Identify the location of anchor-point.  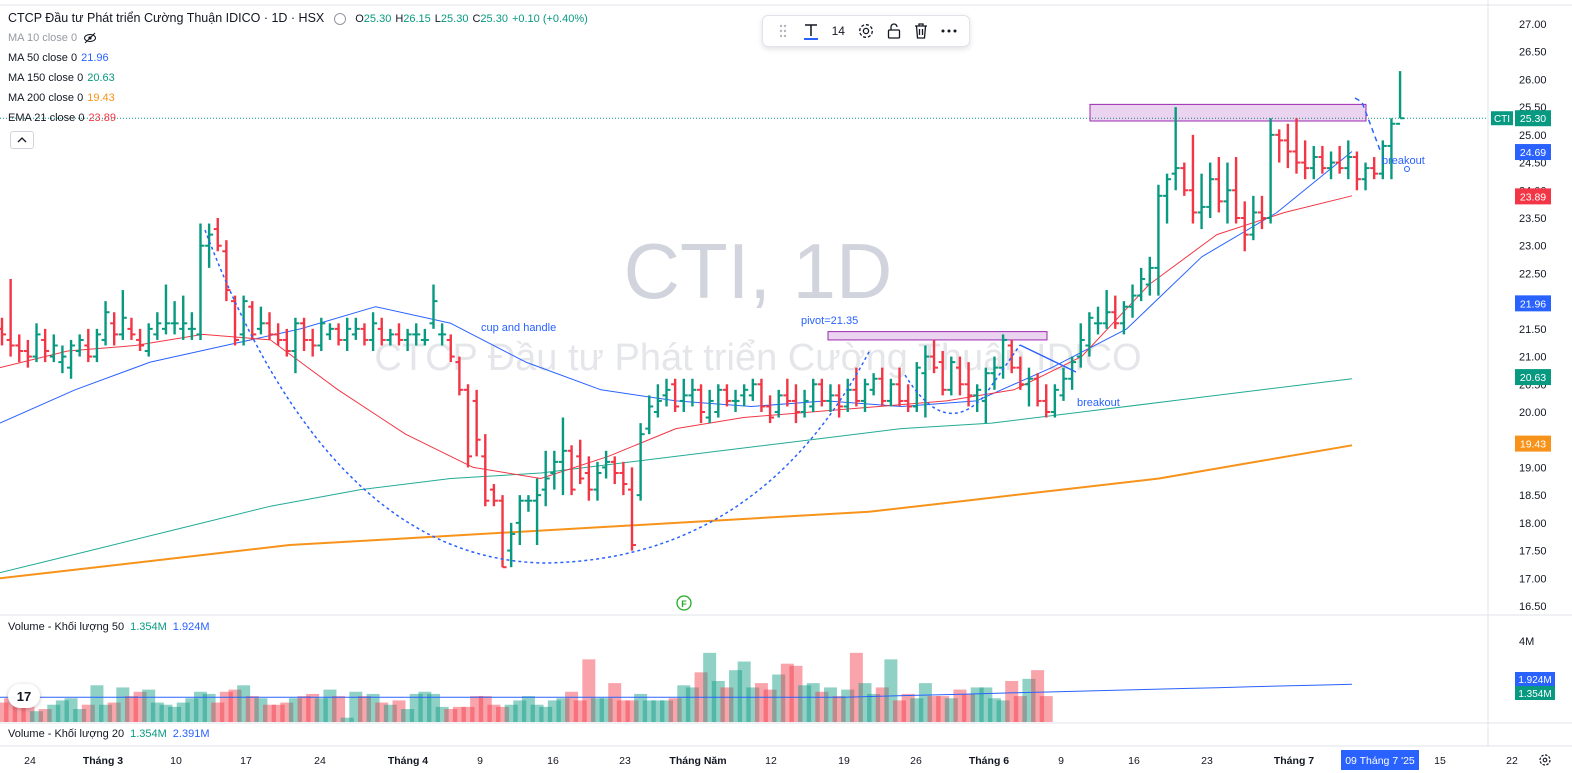
(1407, 169).